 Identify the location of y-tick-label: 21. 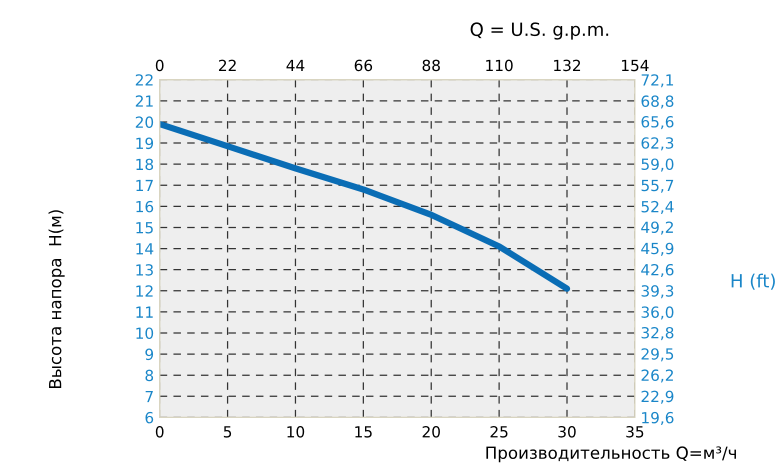
(144, 101).